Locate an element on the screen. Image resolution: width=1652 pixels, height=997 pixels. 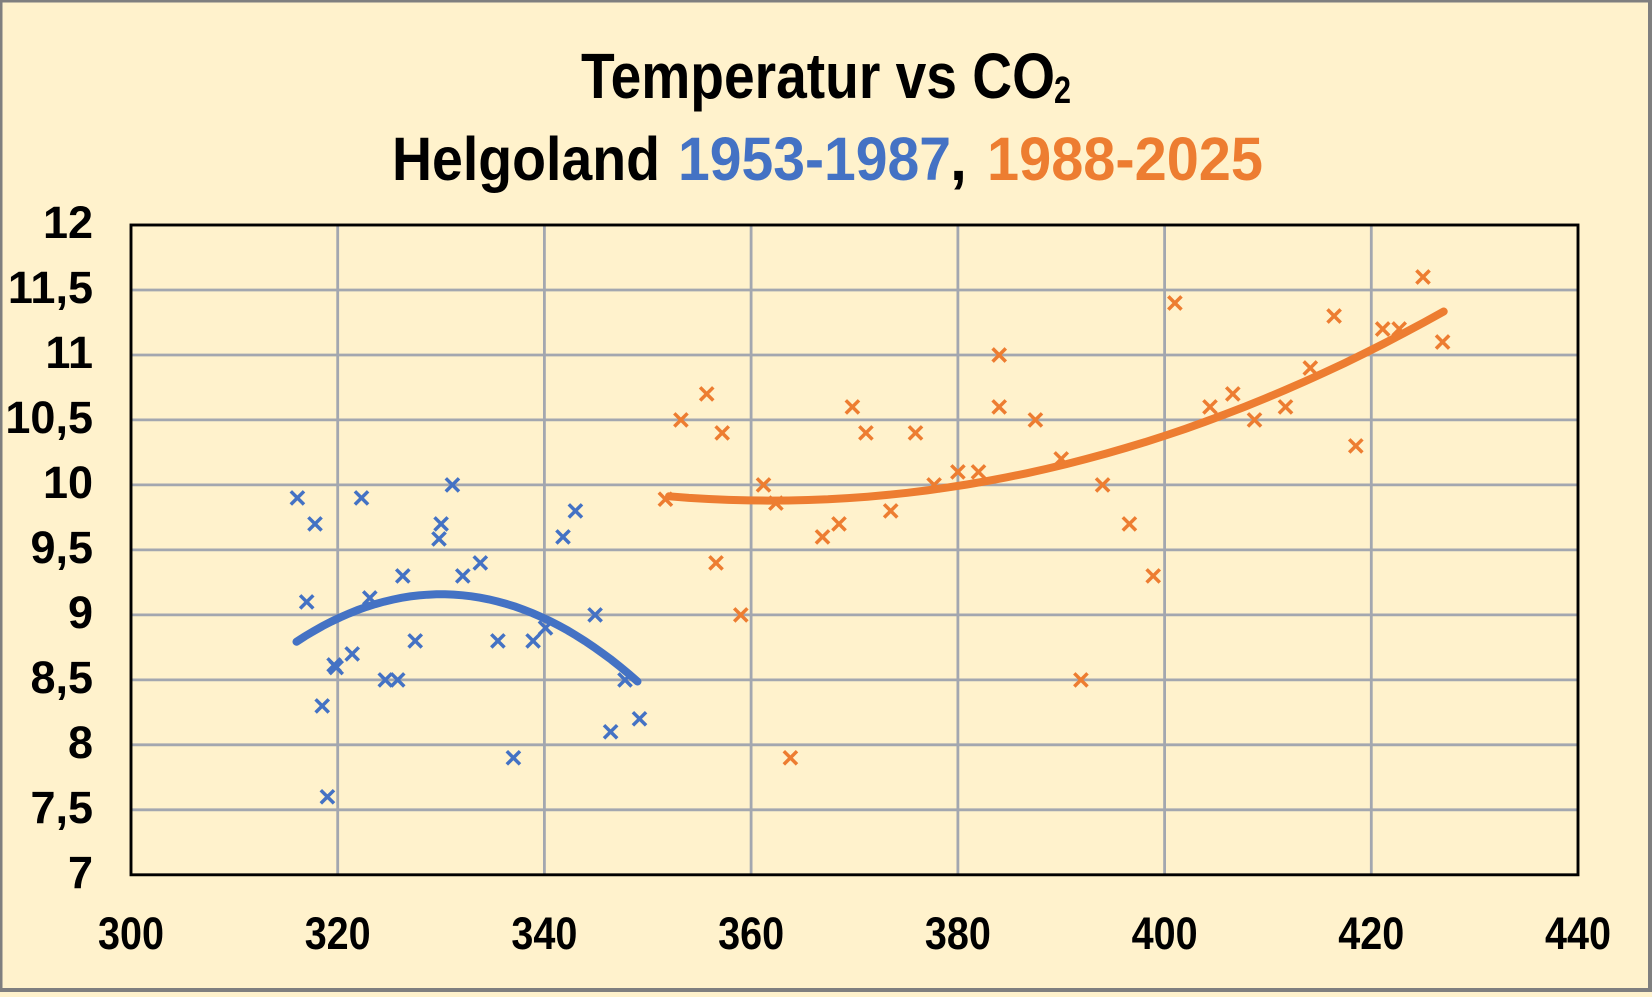
svg-text: 1953-1987 is located at coordinates (814, 159).